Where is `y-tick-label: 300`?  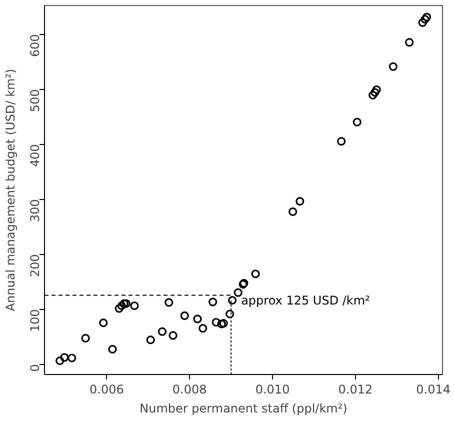
y-tick-label: 300 is located at coordinates (35, 210).